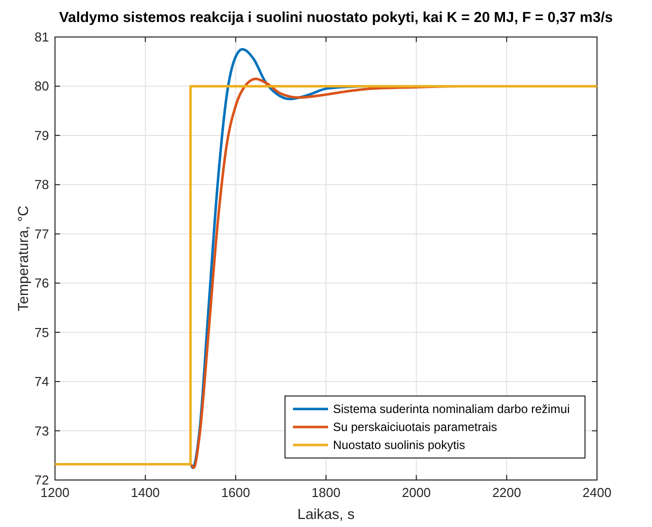 The height and width of the screenshot is (527, 652). I want to click on y-axis-title: Temperatura, °C, so click(24, 259).